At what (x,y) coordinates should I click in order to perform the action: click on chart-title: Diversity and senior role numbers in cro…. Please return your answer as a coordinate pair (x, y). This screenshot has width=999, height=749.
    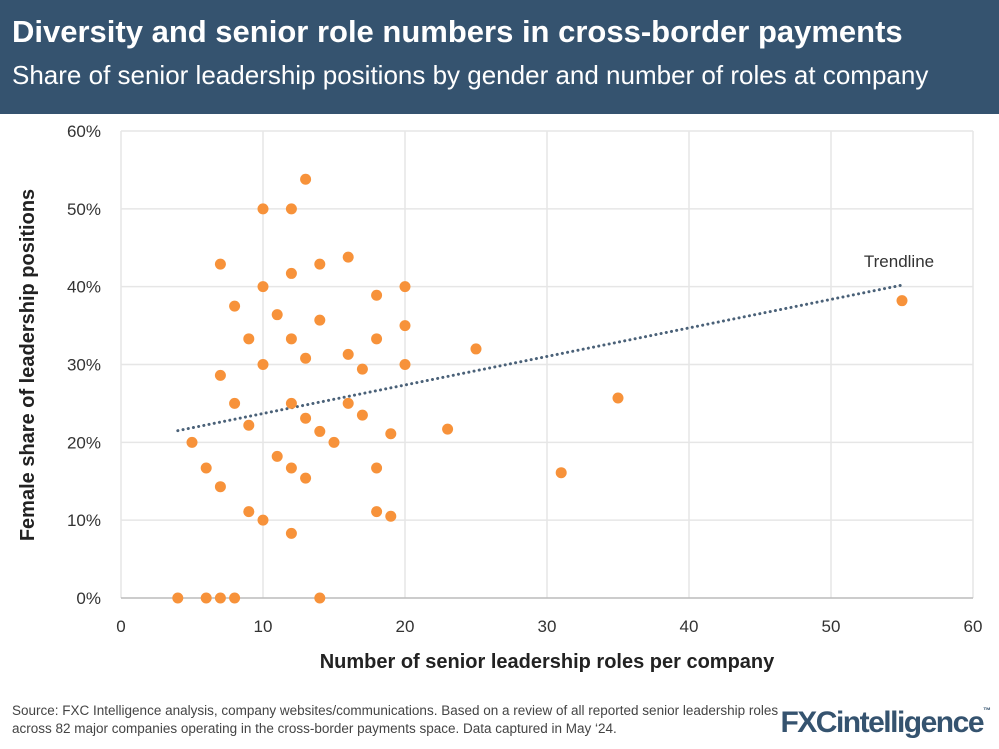
    Looking at the image, I should click on (457, 31).